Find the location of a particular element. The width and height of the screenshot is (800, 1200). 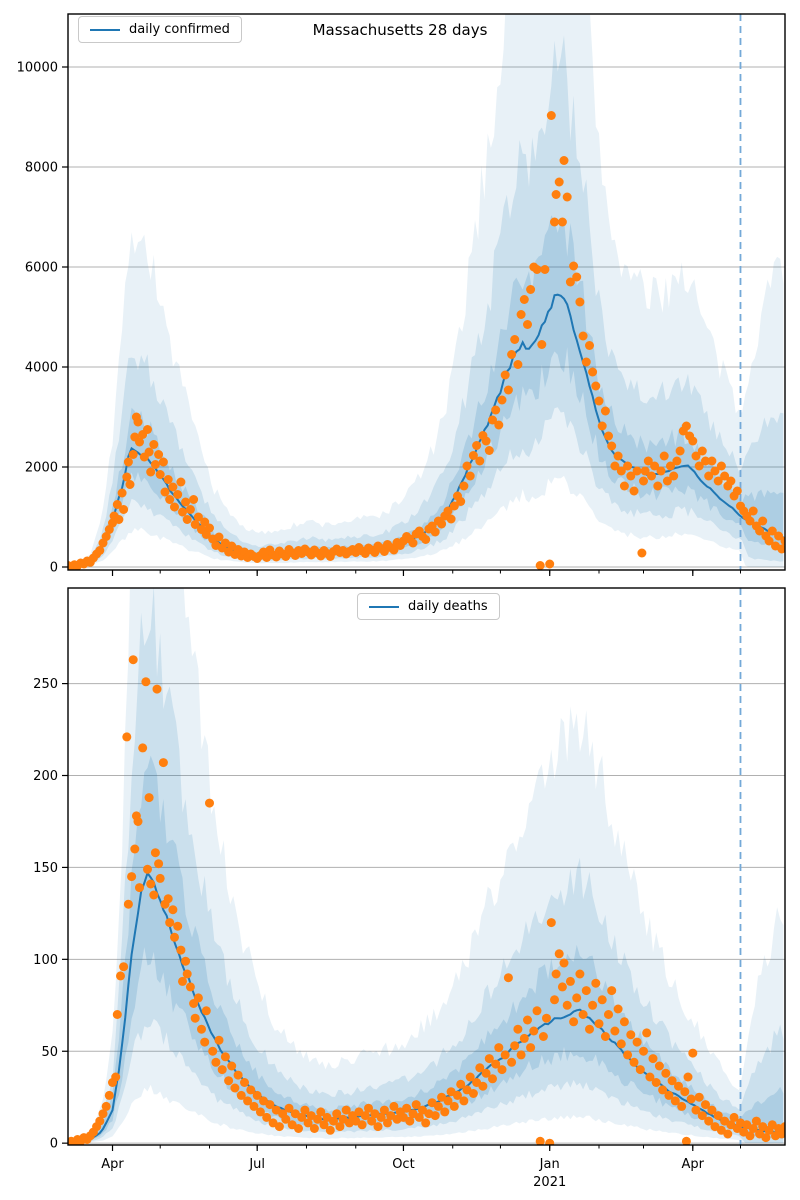

y-tick-label: 50 is located at coordinates (49, 1052).